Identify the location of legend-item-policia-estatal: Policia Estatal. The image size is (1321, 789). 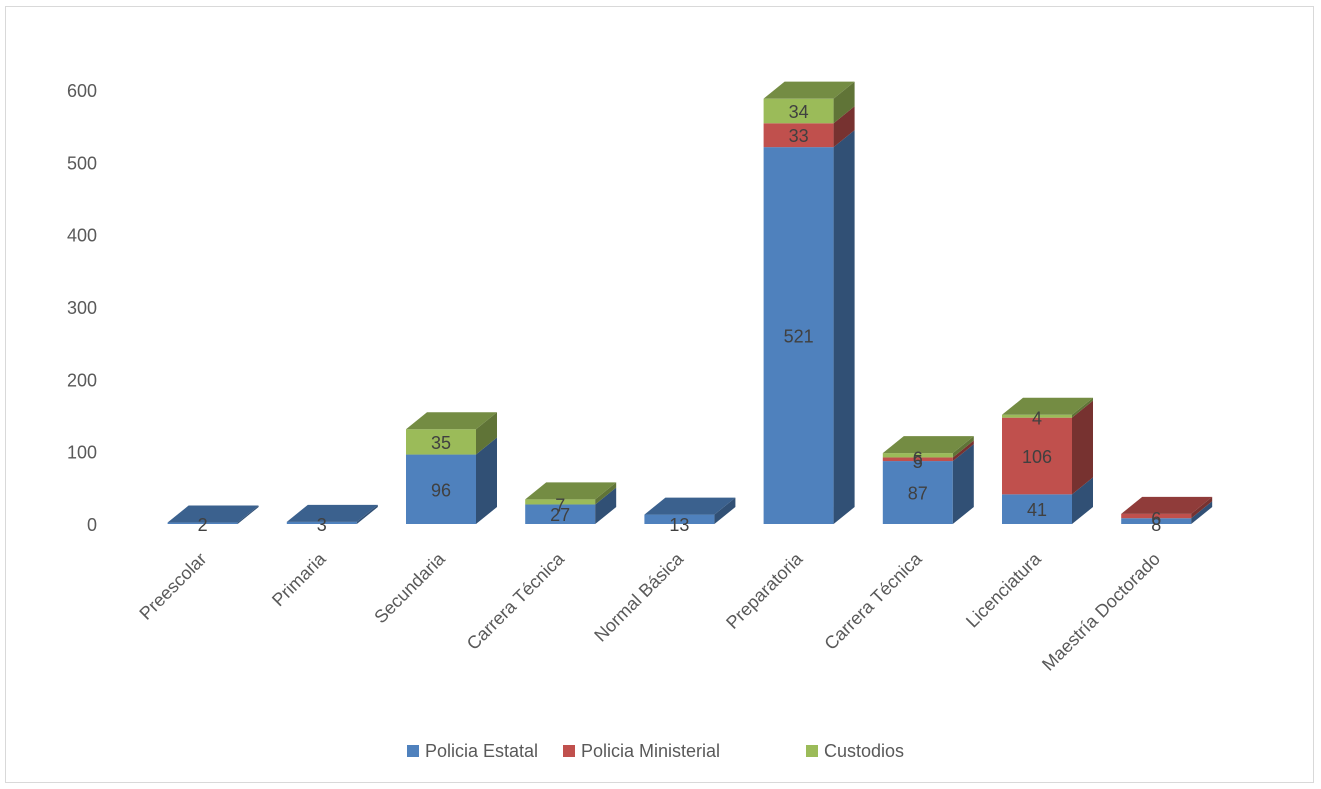
(472, 751).